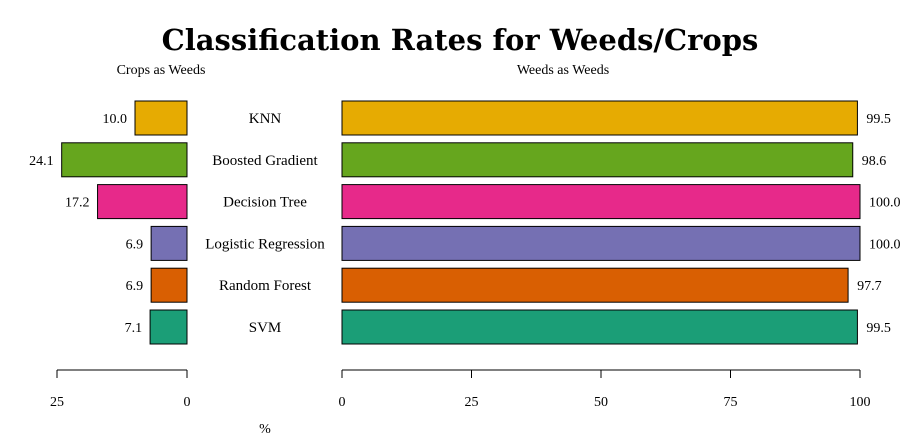 This screenshot has width=919, height=447. What do you see at coordinates (142, 202) in the screenshot?
I see `crops-bar-decision-tree` at bounding box center [142, 202].